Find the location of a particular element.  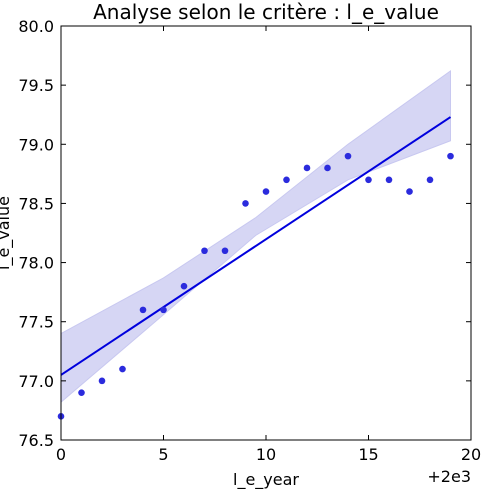

x-tick-label: 20 is located at coordinates (471, 454).